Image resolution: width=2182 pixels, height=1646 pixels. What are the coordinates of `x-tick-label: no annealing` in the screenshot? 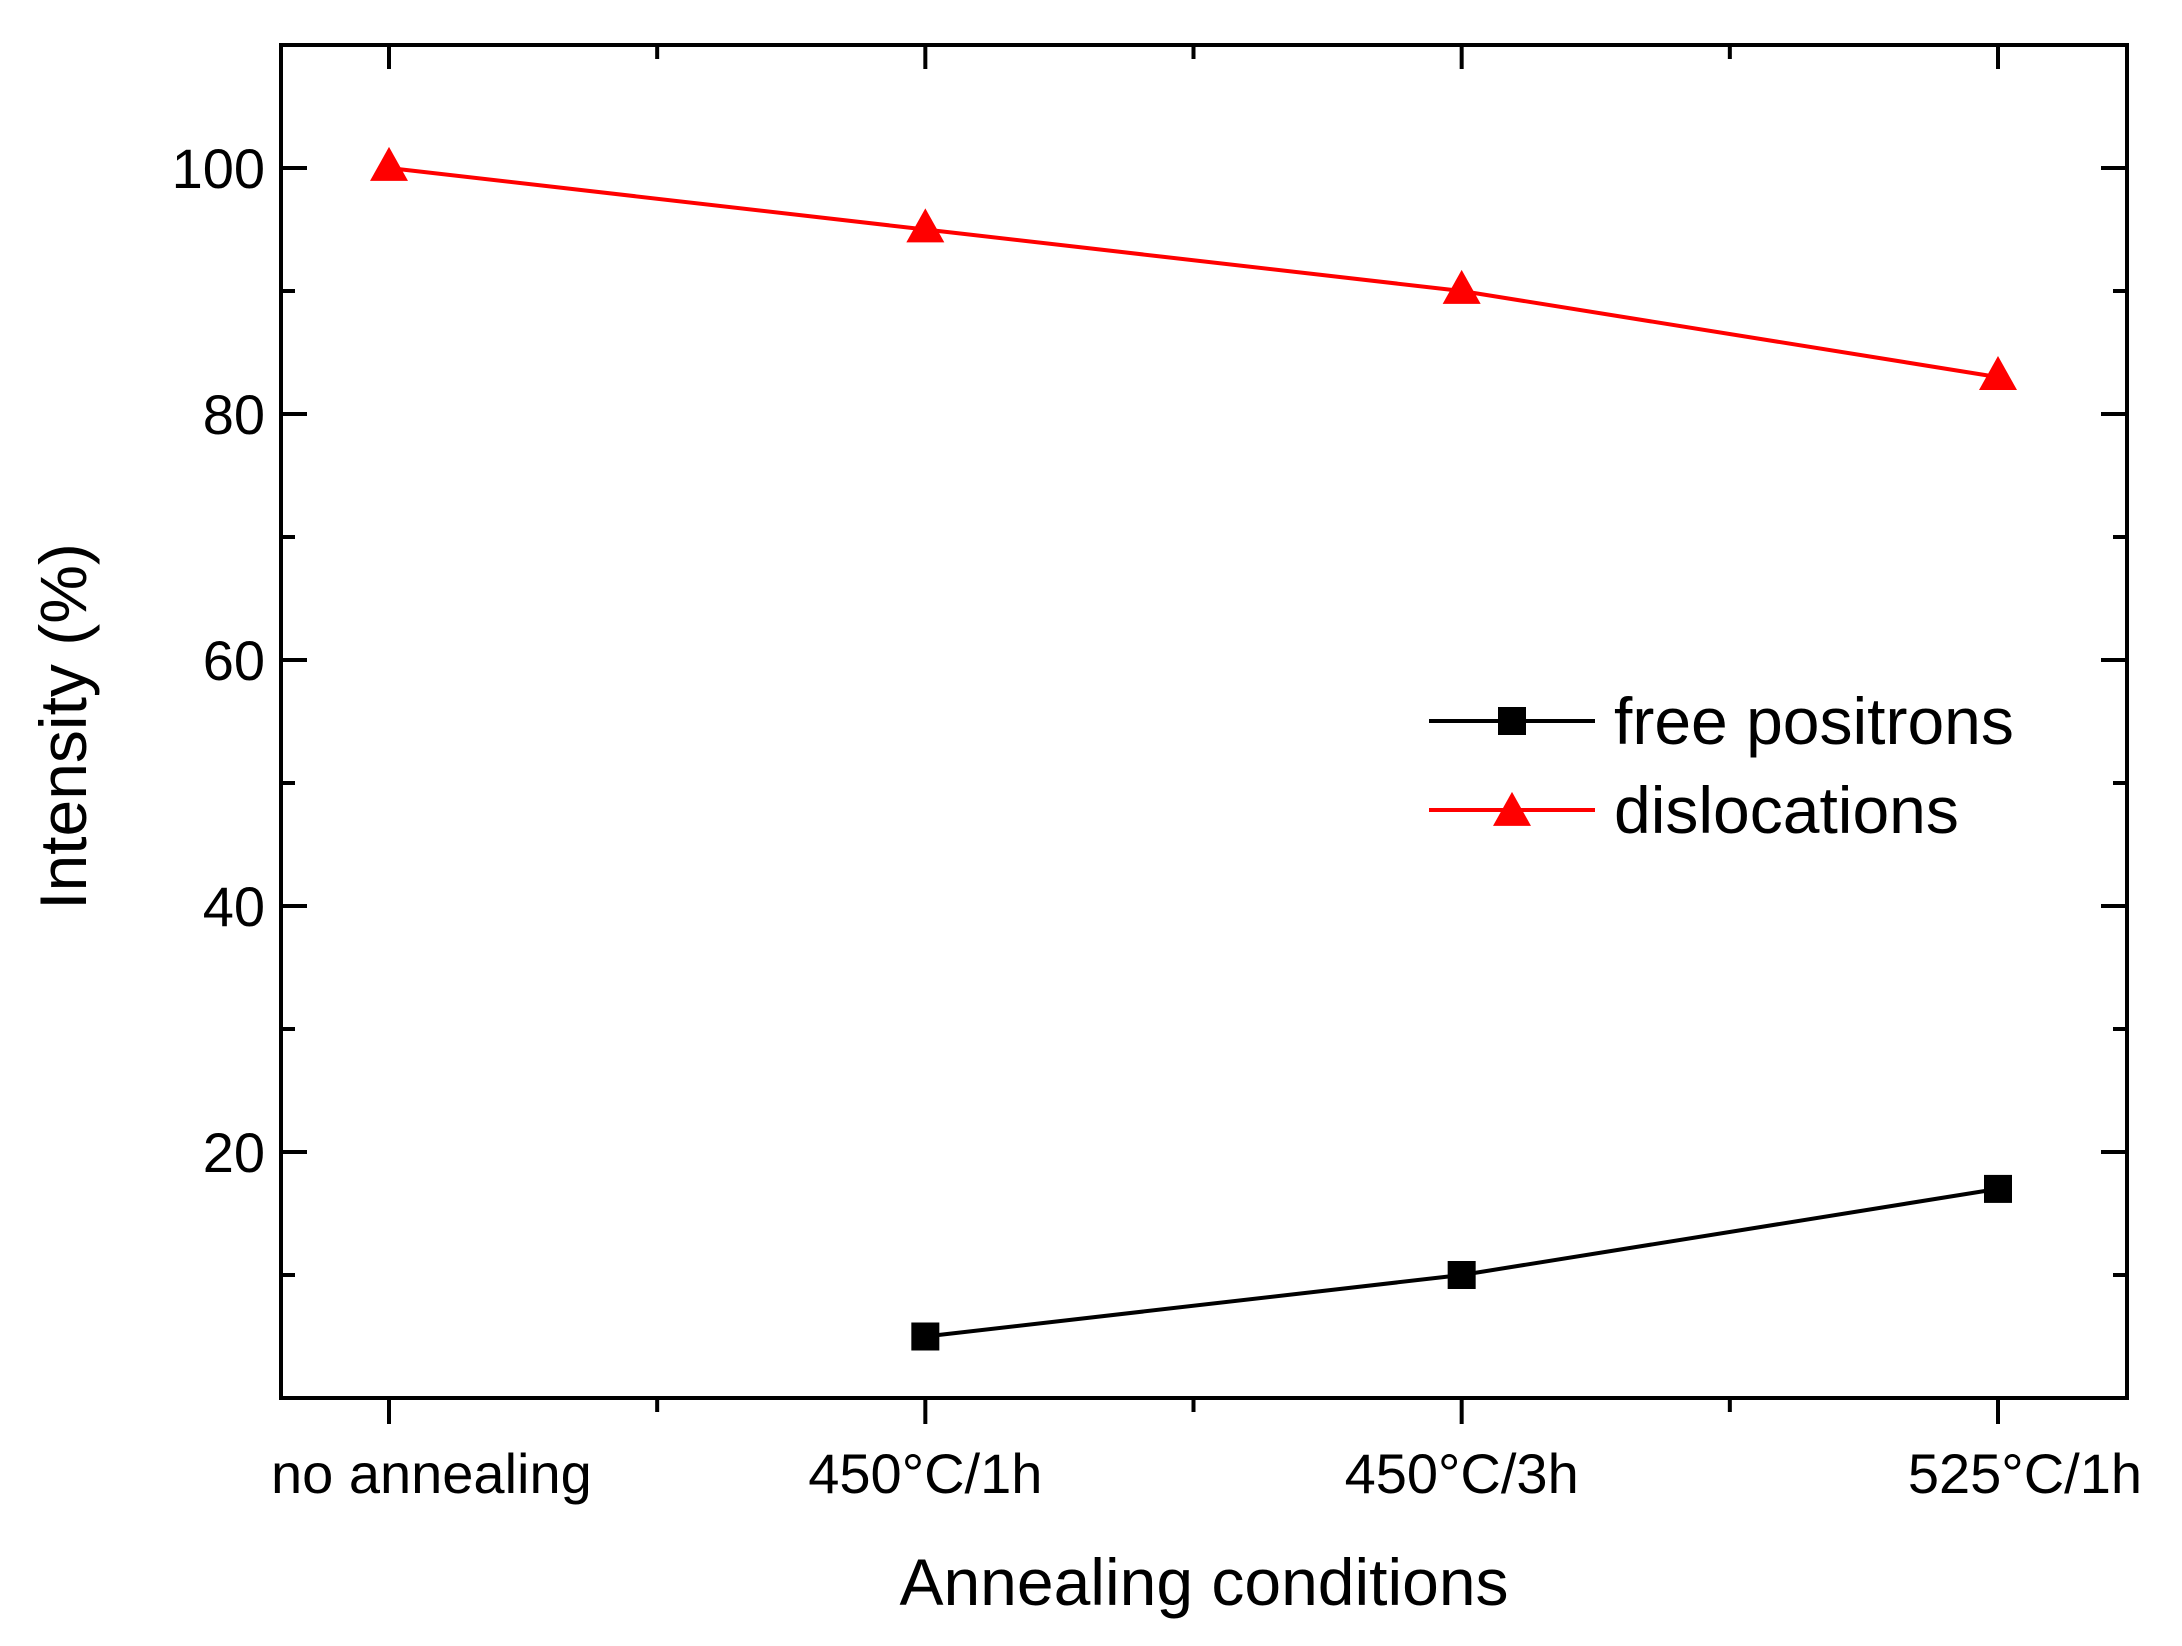 It's located at (431, 1473).